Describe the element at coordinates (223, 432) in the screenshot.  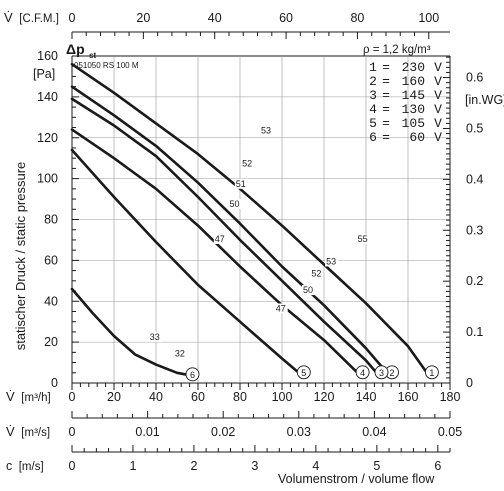
I see `axis2-tick-label: 0.02` at that location.